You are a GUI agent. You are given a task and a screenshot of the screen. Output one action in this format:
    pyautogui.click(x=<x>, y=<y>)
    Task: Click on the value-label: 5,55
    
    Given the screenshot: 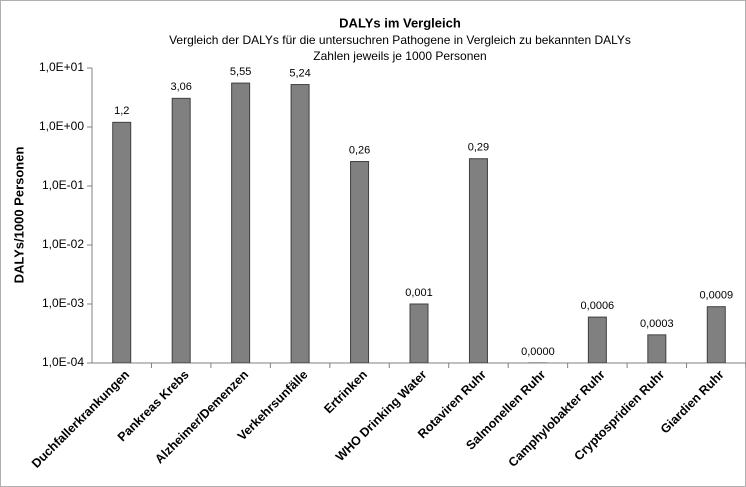 What is the action you would take?
    pyautogui.click(x=240, y=72)
    